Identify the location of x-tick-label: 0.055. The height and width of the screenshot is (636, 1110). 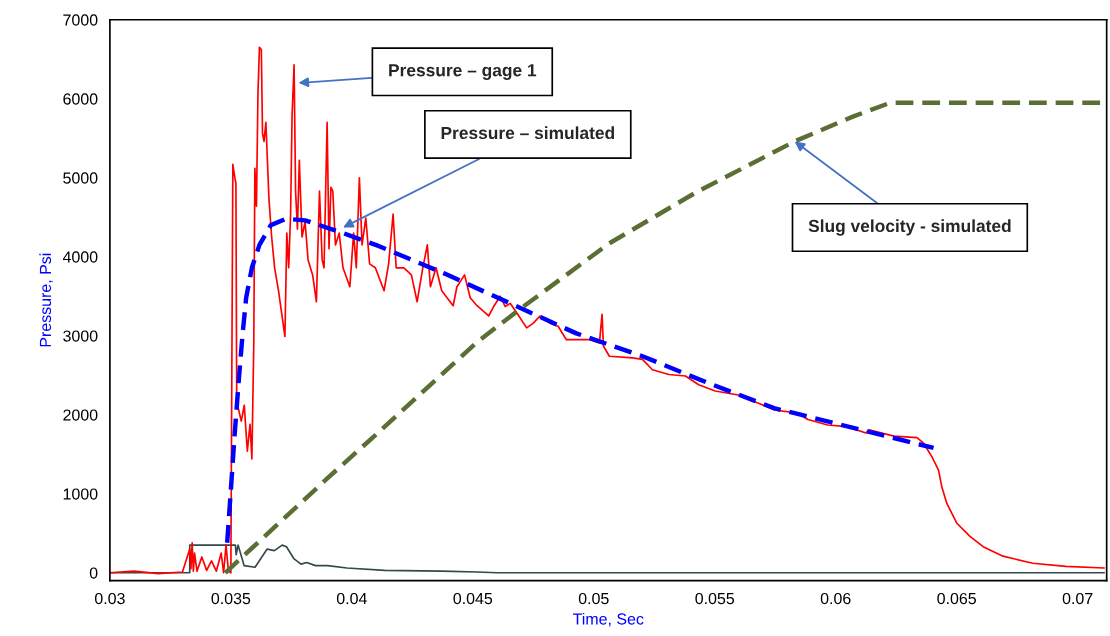
(715, 598).